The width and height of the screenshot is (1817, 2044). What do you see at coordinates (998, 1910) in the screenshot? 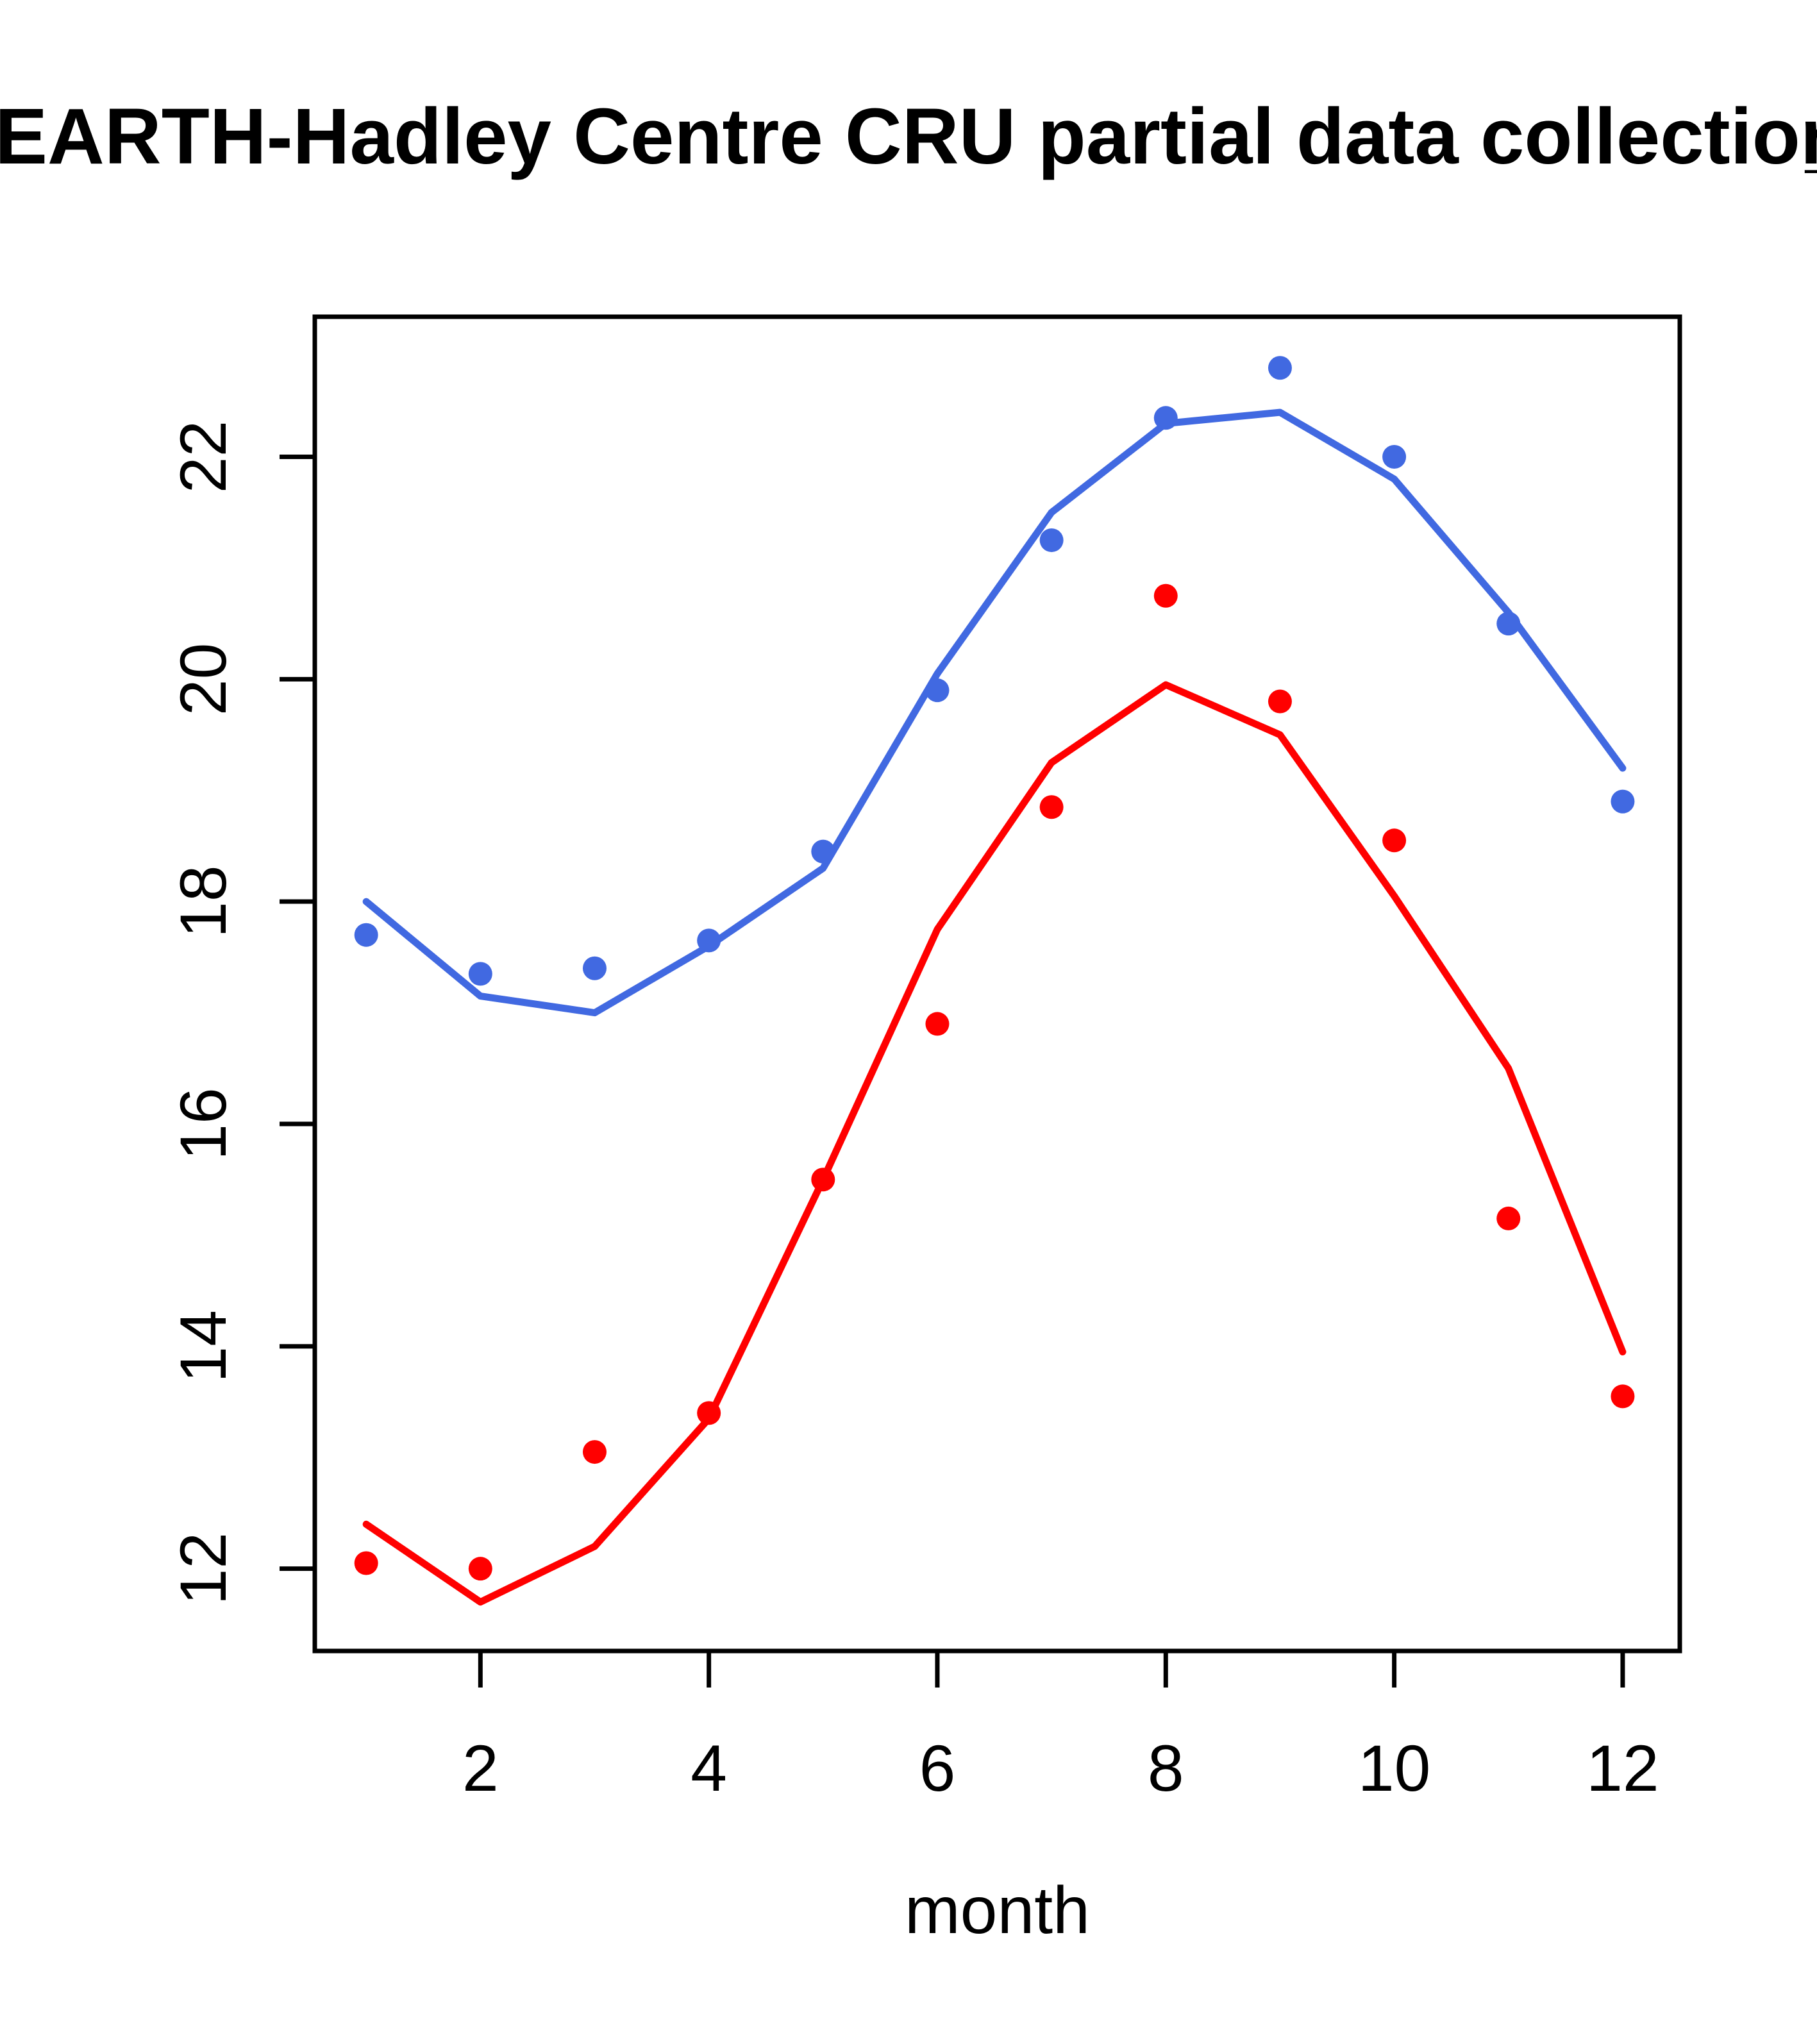
I see `x-axis-title: month` at bounding box center [998, 1910].